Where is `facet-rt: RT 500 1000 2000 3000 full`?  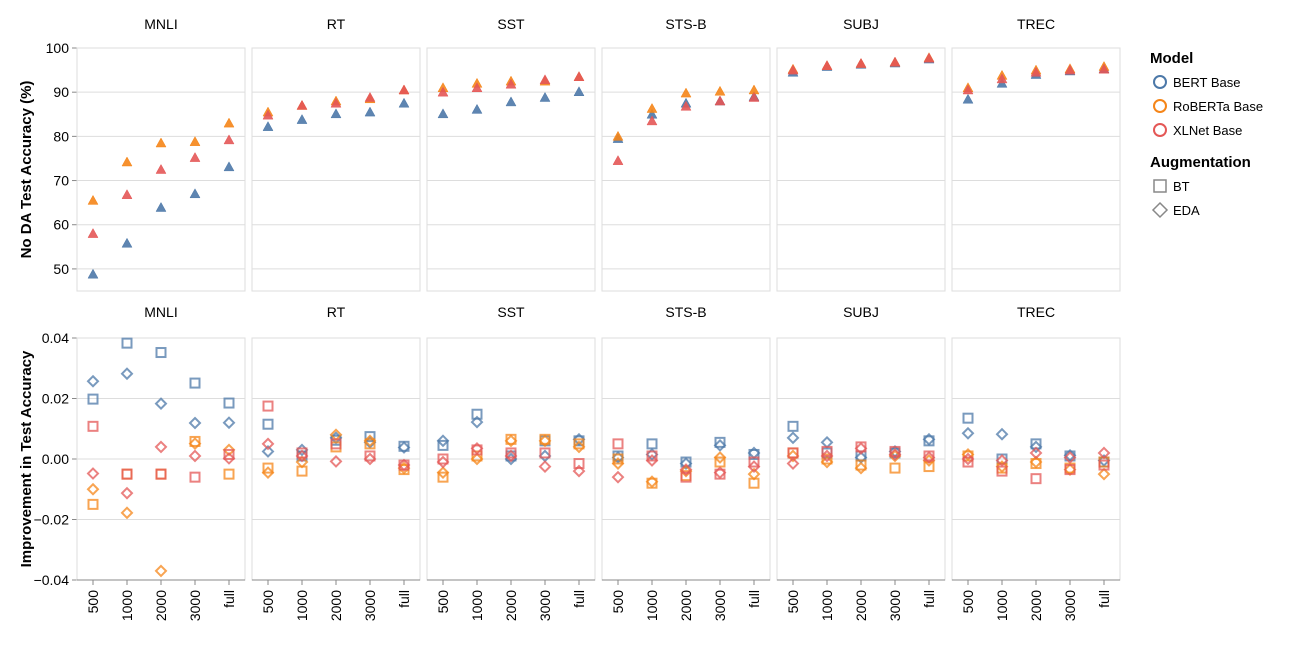 facet-rt: RT 500 1000 2000 3000 full is located at coordinates (336, 462).